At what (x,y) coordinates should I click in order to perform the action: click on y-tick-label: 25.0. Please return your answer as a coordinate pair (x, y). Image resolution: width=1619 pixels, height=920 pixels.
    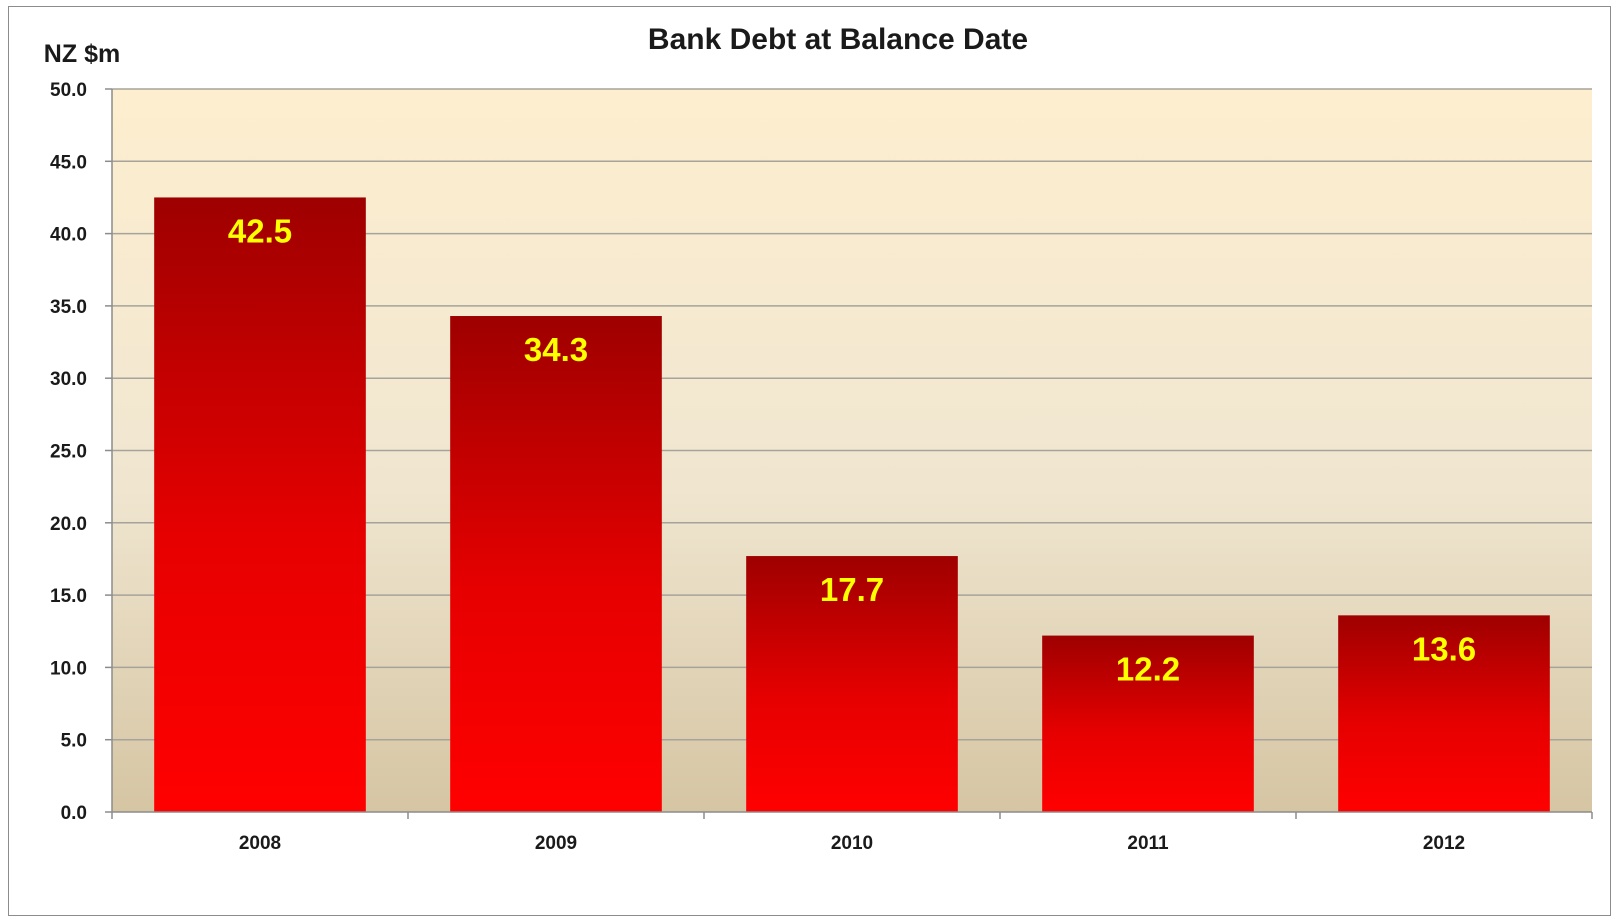
    Looking at the image, I should click on (68, 452).